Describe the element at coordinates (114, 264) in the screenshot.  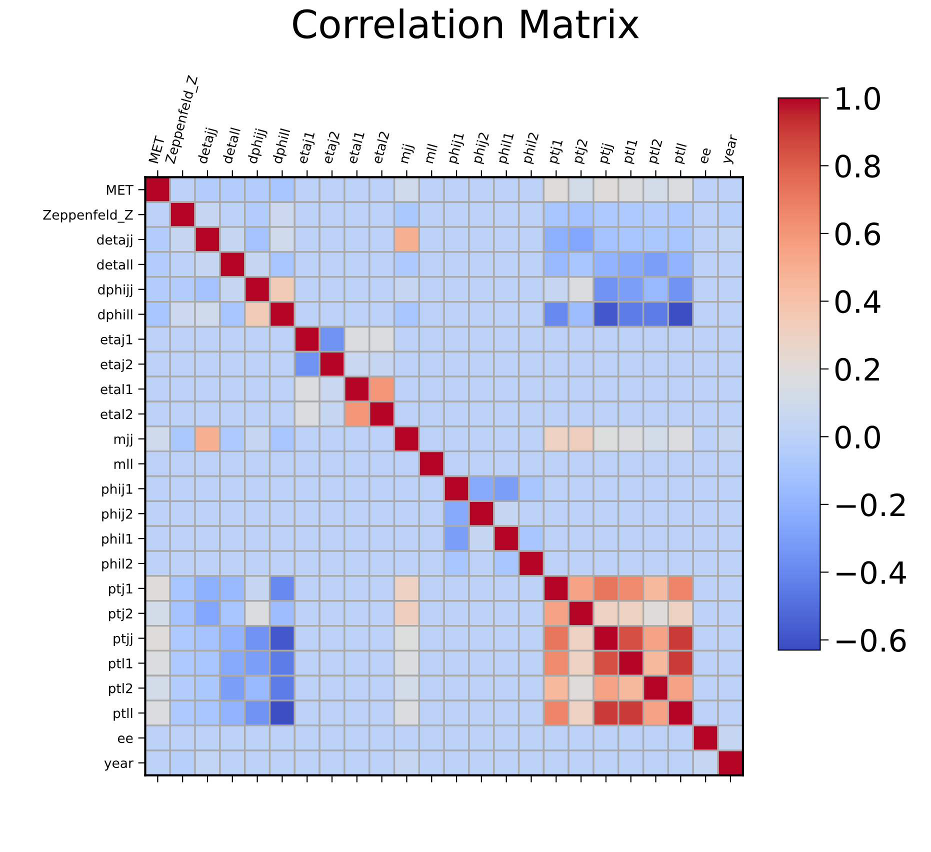
I see `y-tick-label: detall` at that location.